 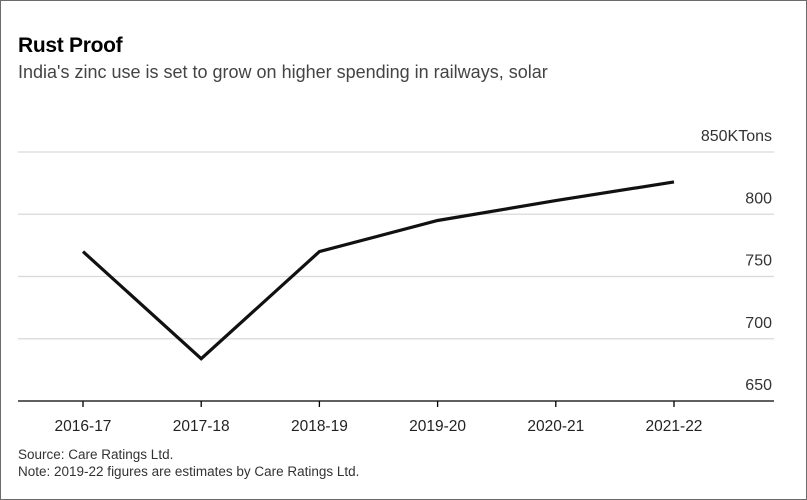 I want to click on x-tick-label: 2021-22, so click(x=674, y=426).